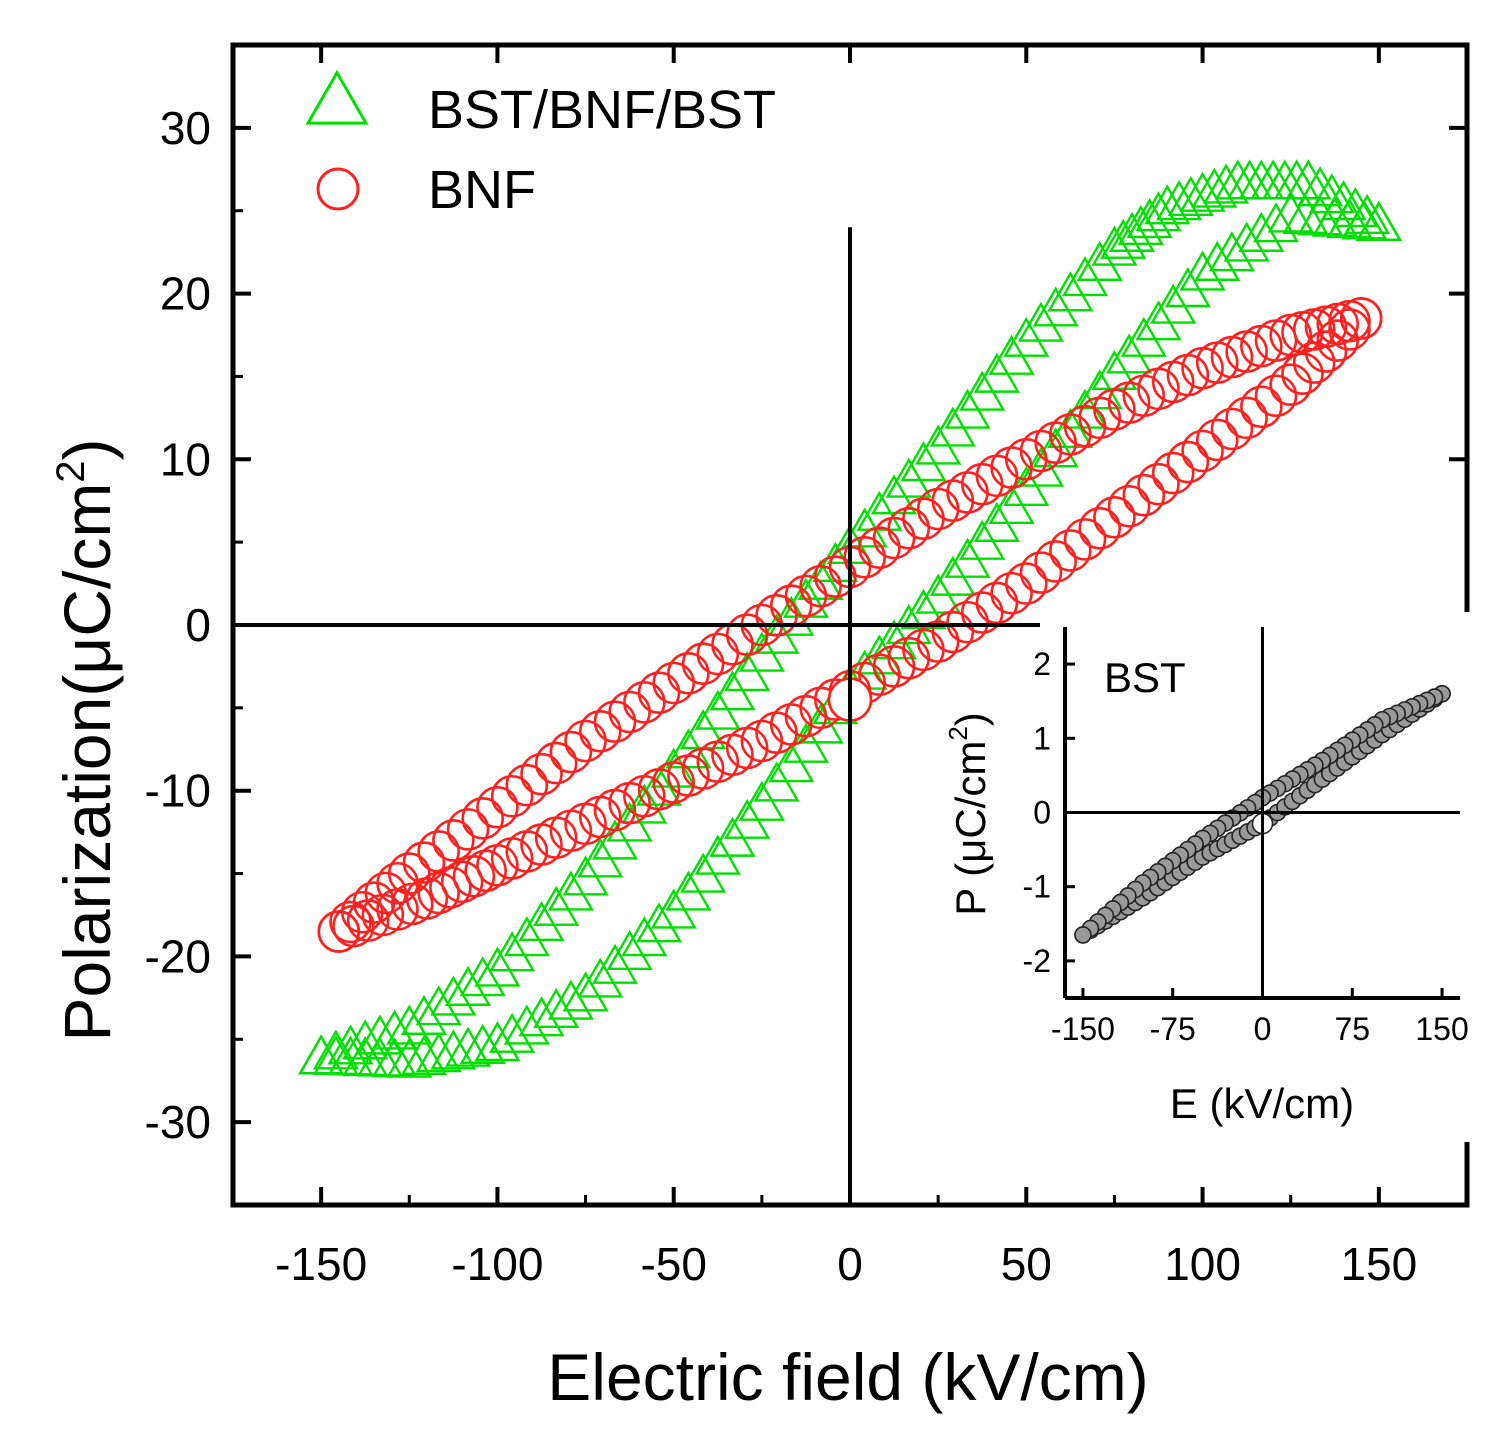 The height and width of the screenshot is (1434, 1495). I want to click on legend-label-bnf: BNF, so click(482, 190).